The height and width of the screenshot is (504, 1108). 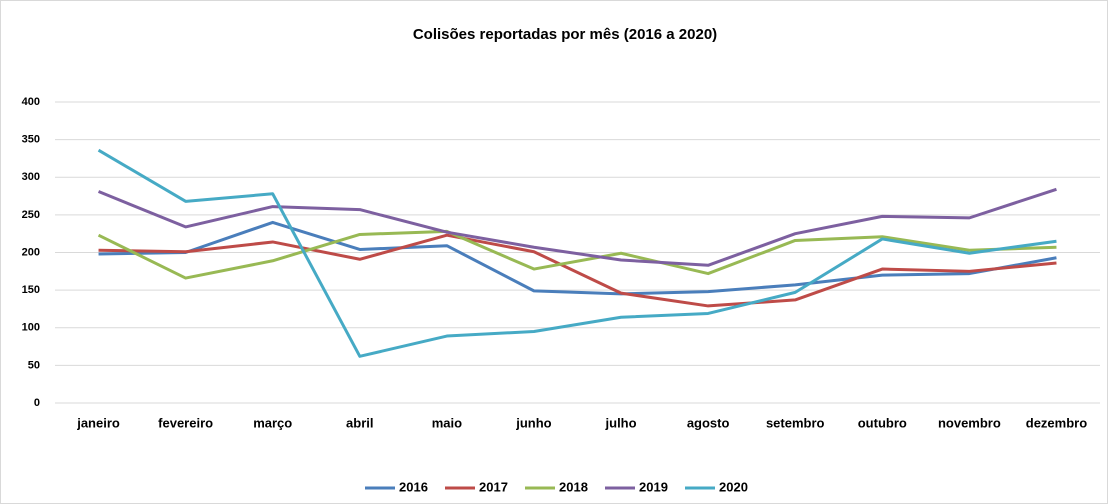 I want to click on x-tick-label: junho, so click(x=533, y=422).